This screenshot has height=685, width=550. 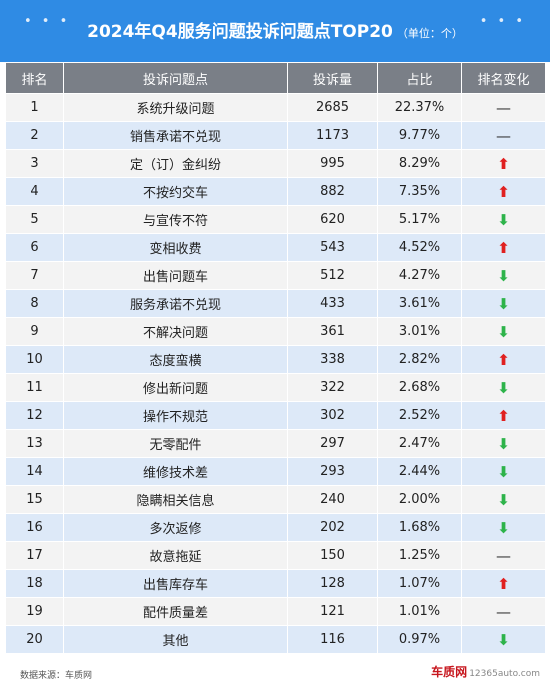 I want to click on count-cell: 995, so click(x=332, y=163).